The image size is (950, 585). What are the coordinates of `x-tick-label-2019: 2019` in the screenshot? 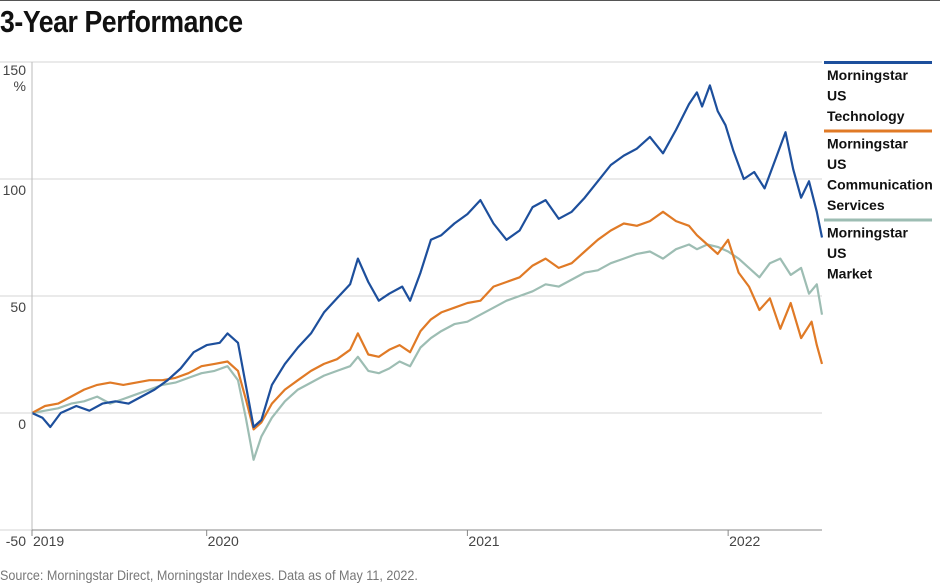 It's located at (48, 541).